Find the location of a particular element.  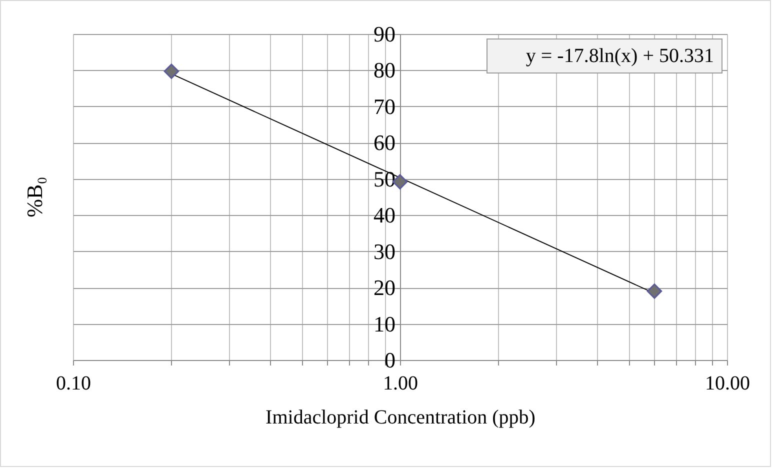

annotation: y = -17.8ln(x) + 50.331 is located at coordinates (620, 56).